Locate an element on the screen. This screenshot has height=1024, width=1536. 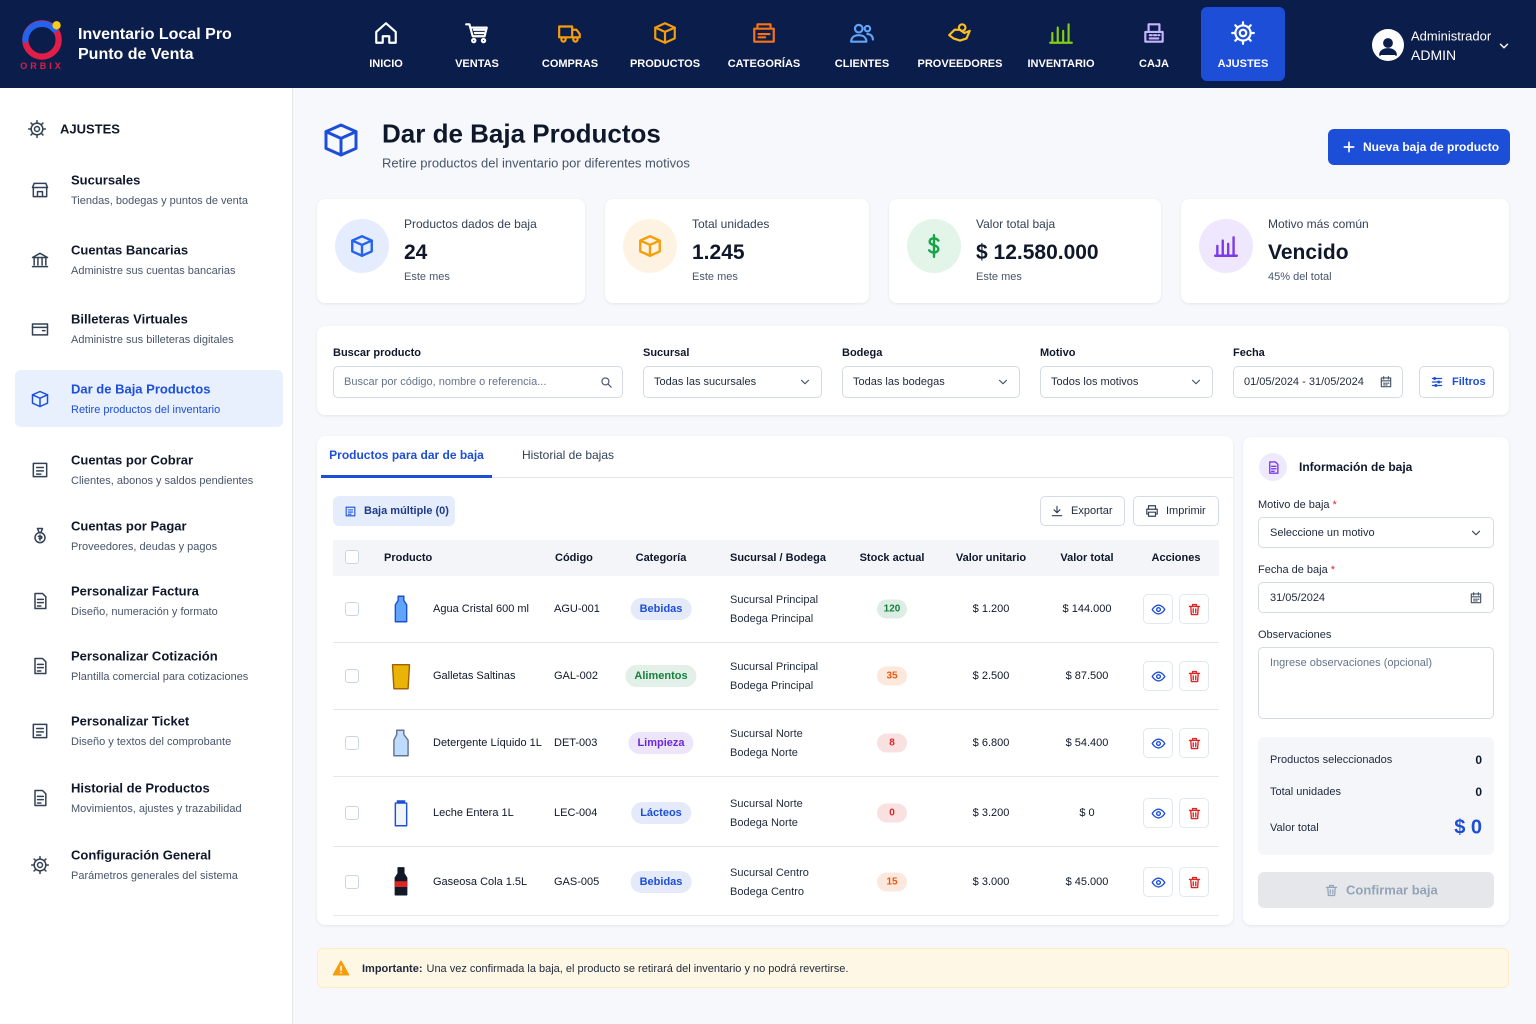
confirm-icon is located at coordinates (1331, 890).